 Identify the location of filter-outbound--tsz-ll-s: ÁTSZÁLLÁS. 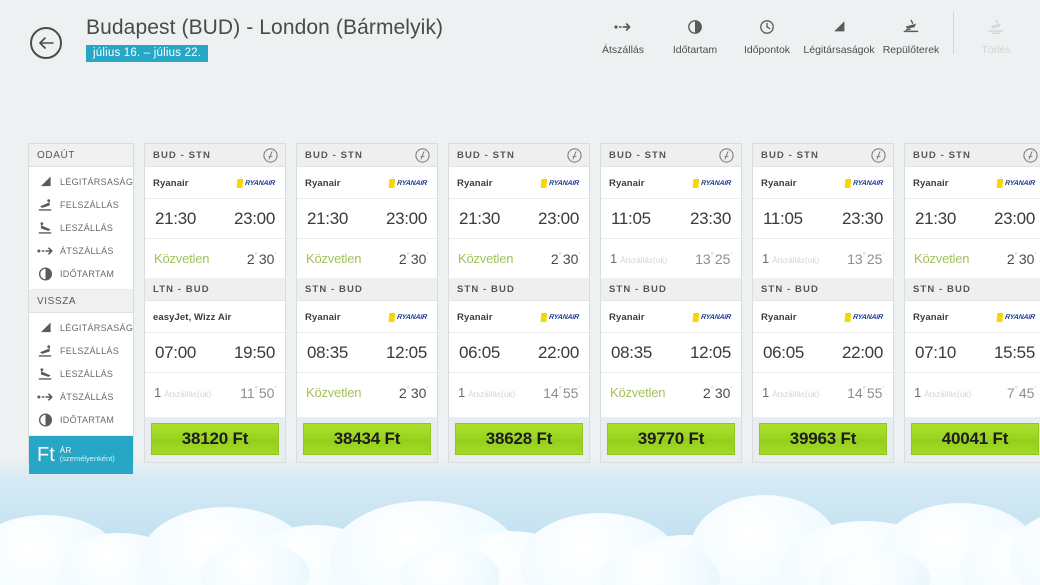
(81, 250).